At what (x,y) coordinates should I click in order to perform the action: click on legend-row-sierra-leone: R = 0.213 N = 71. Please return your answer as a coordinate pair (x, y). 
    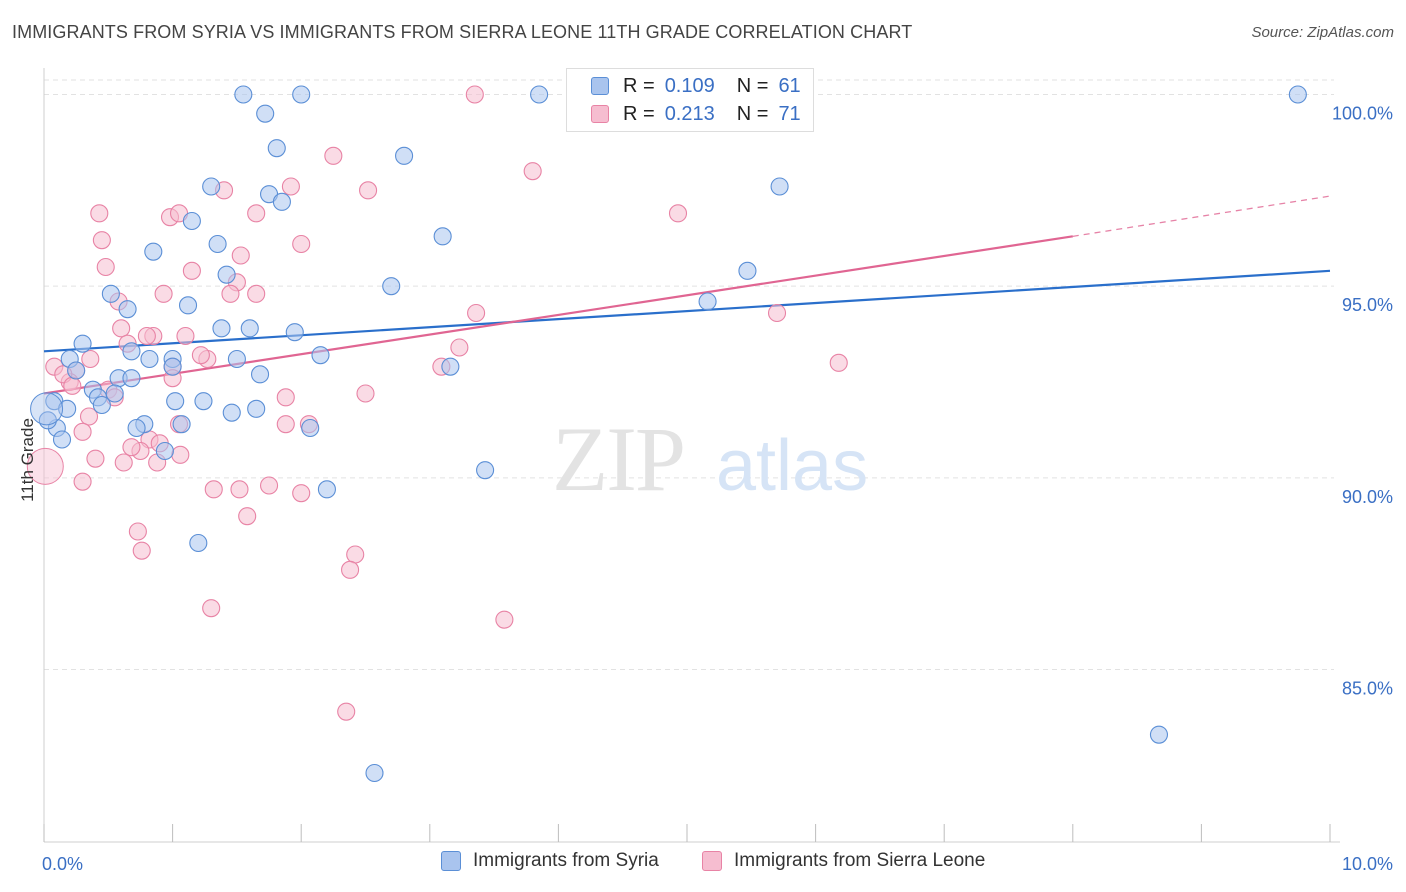
    Looking at the image, I should click on (684, 114).